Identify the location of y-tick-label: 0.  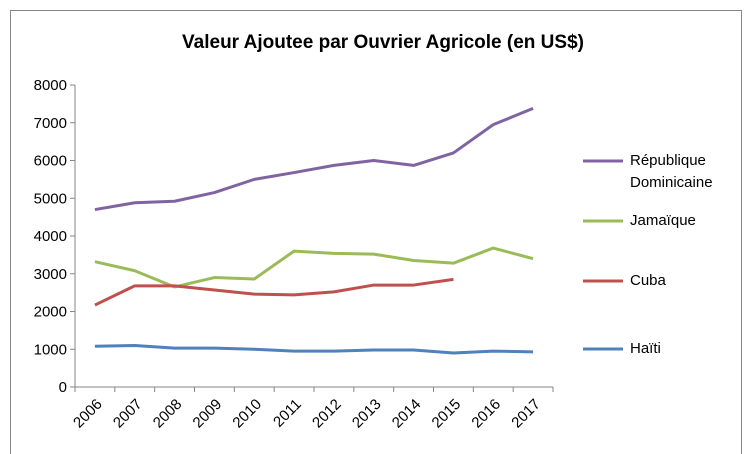
(63, 387).